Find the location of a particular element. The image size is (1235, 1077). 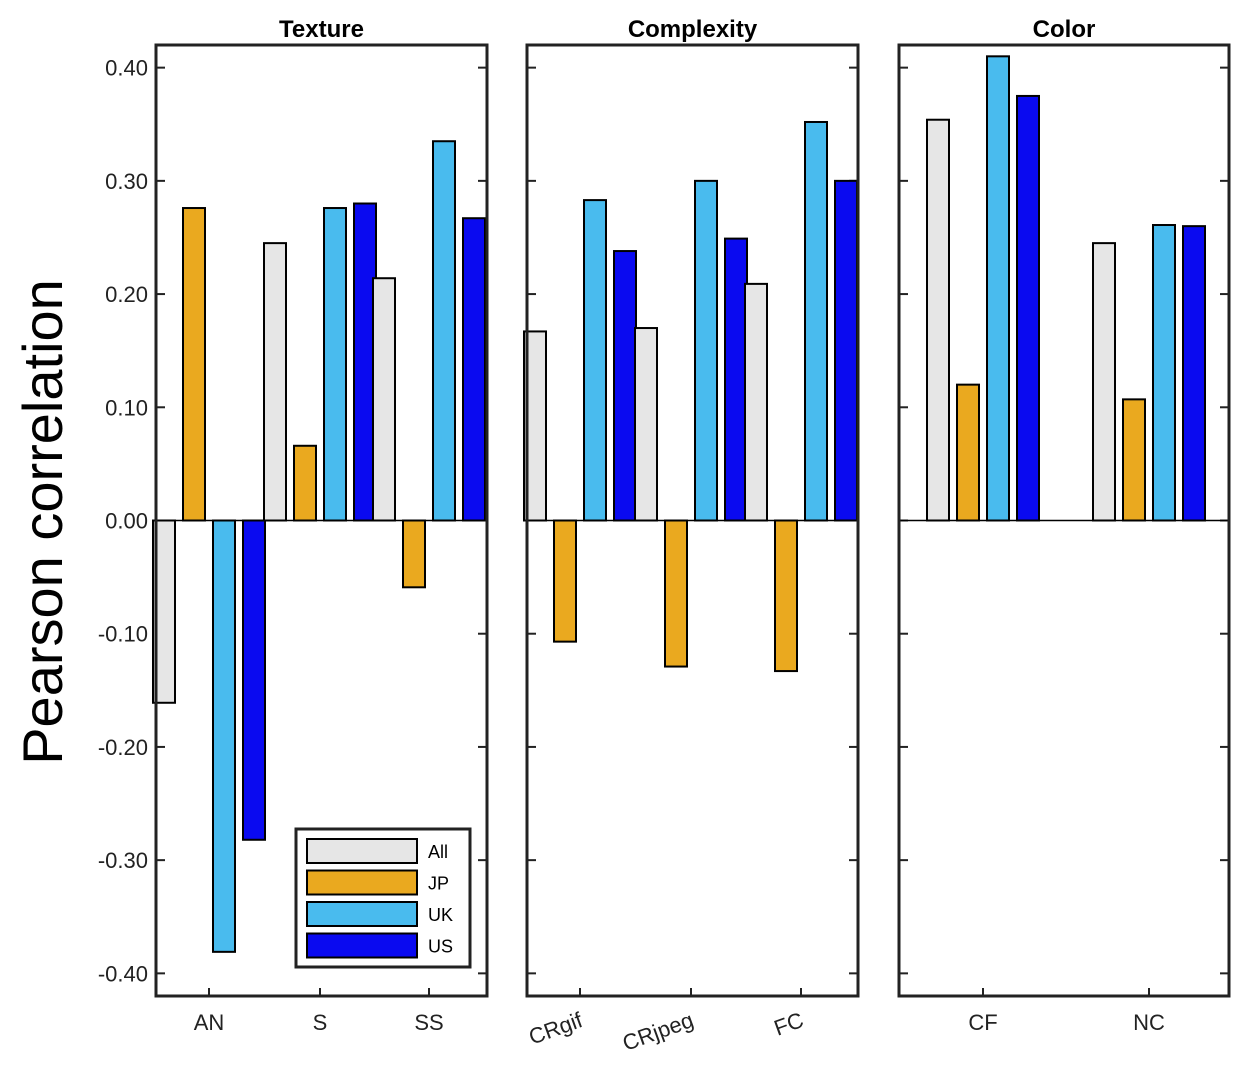

y-tick-label: -0.20 is located at coordinates (123, 747).